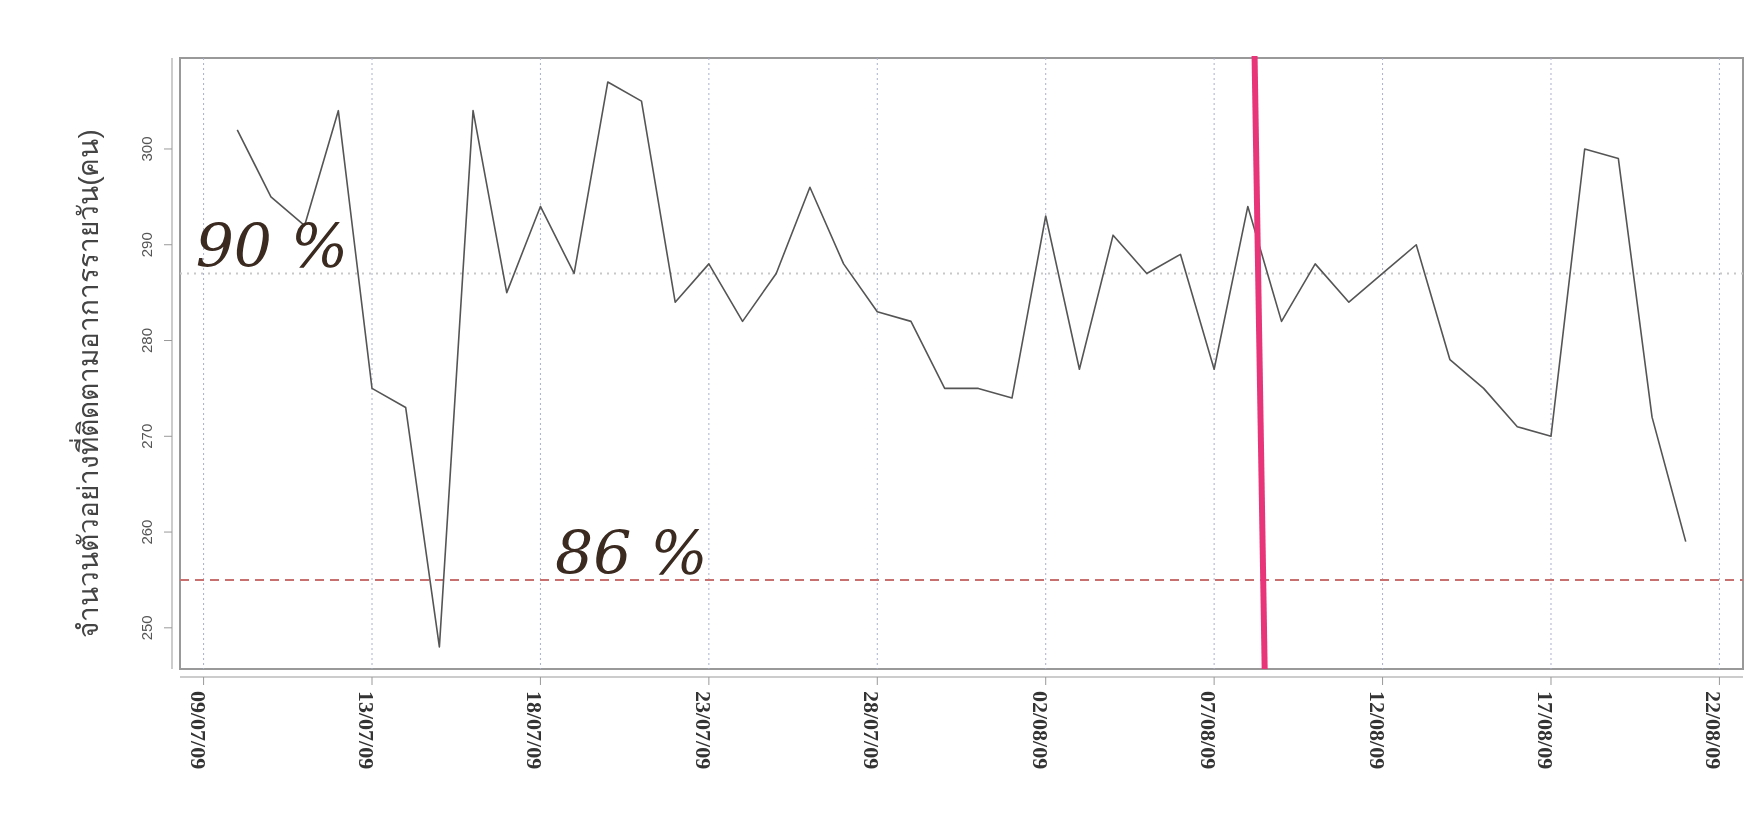 This screenshot has width=1755, height=837. I want to click on y-axis-title: จำนวนตัวอย่างที่ติดตามอาการรายวัน(คน), so click(86, 383).